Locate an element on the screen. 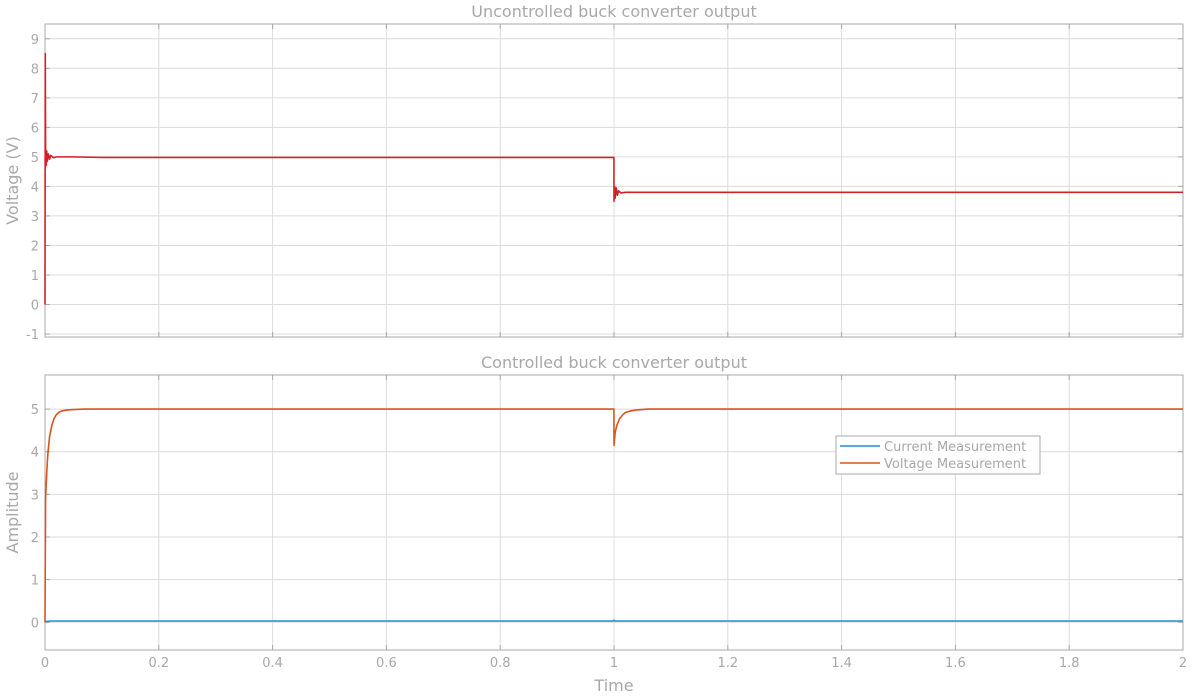 This screenshot has width=1193, height=697. uncontrolled-chart-title: Uncontrolled buck converter output is located at coordinates (613, 11).